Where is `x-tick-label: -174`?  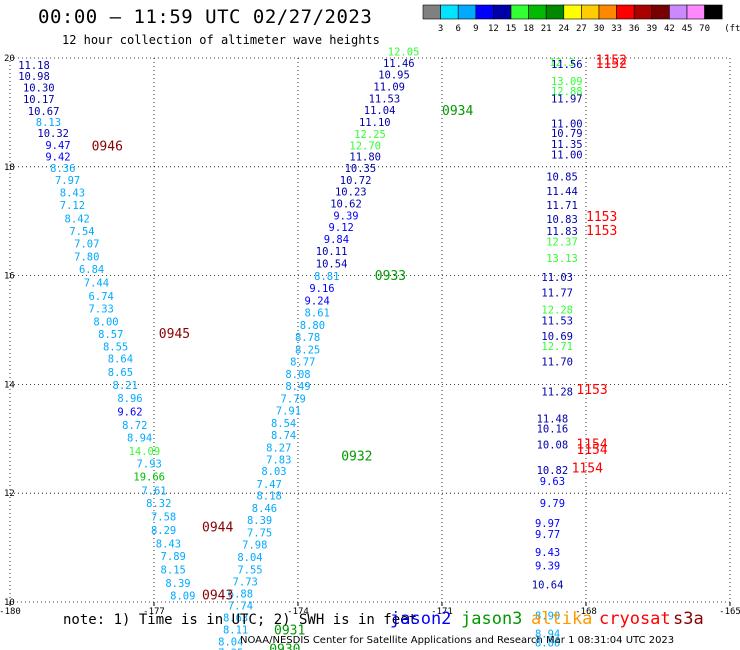 x-tick-label: -174 is located at coordinates (298, 612).